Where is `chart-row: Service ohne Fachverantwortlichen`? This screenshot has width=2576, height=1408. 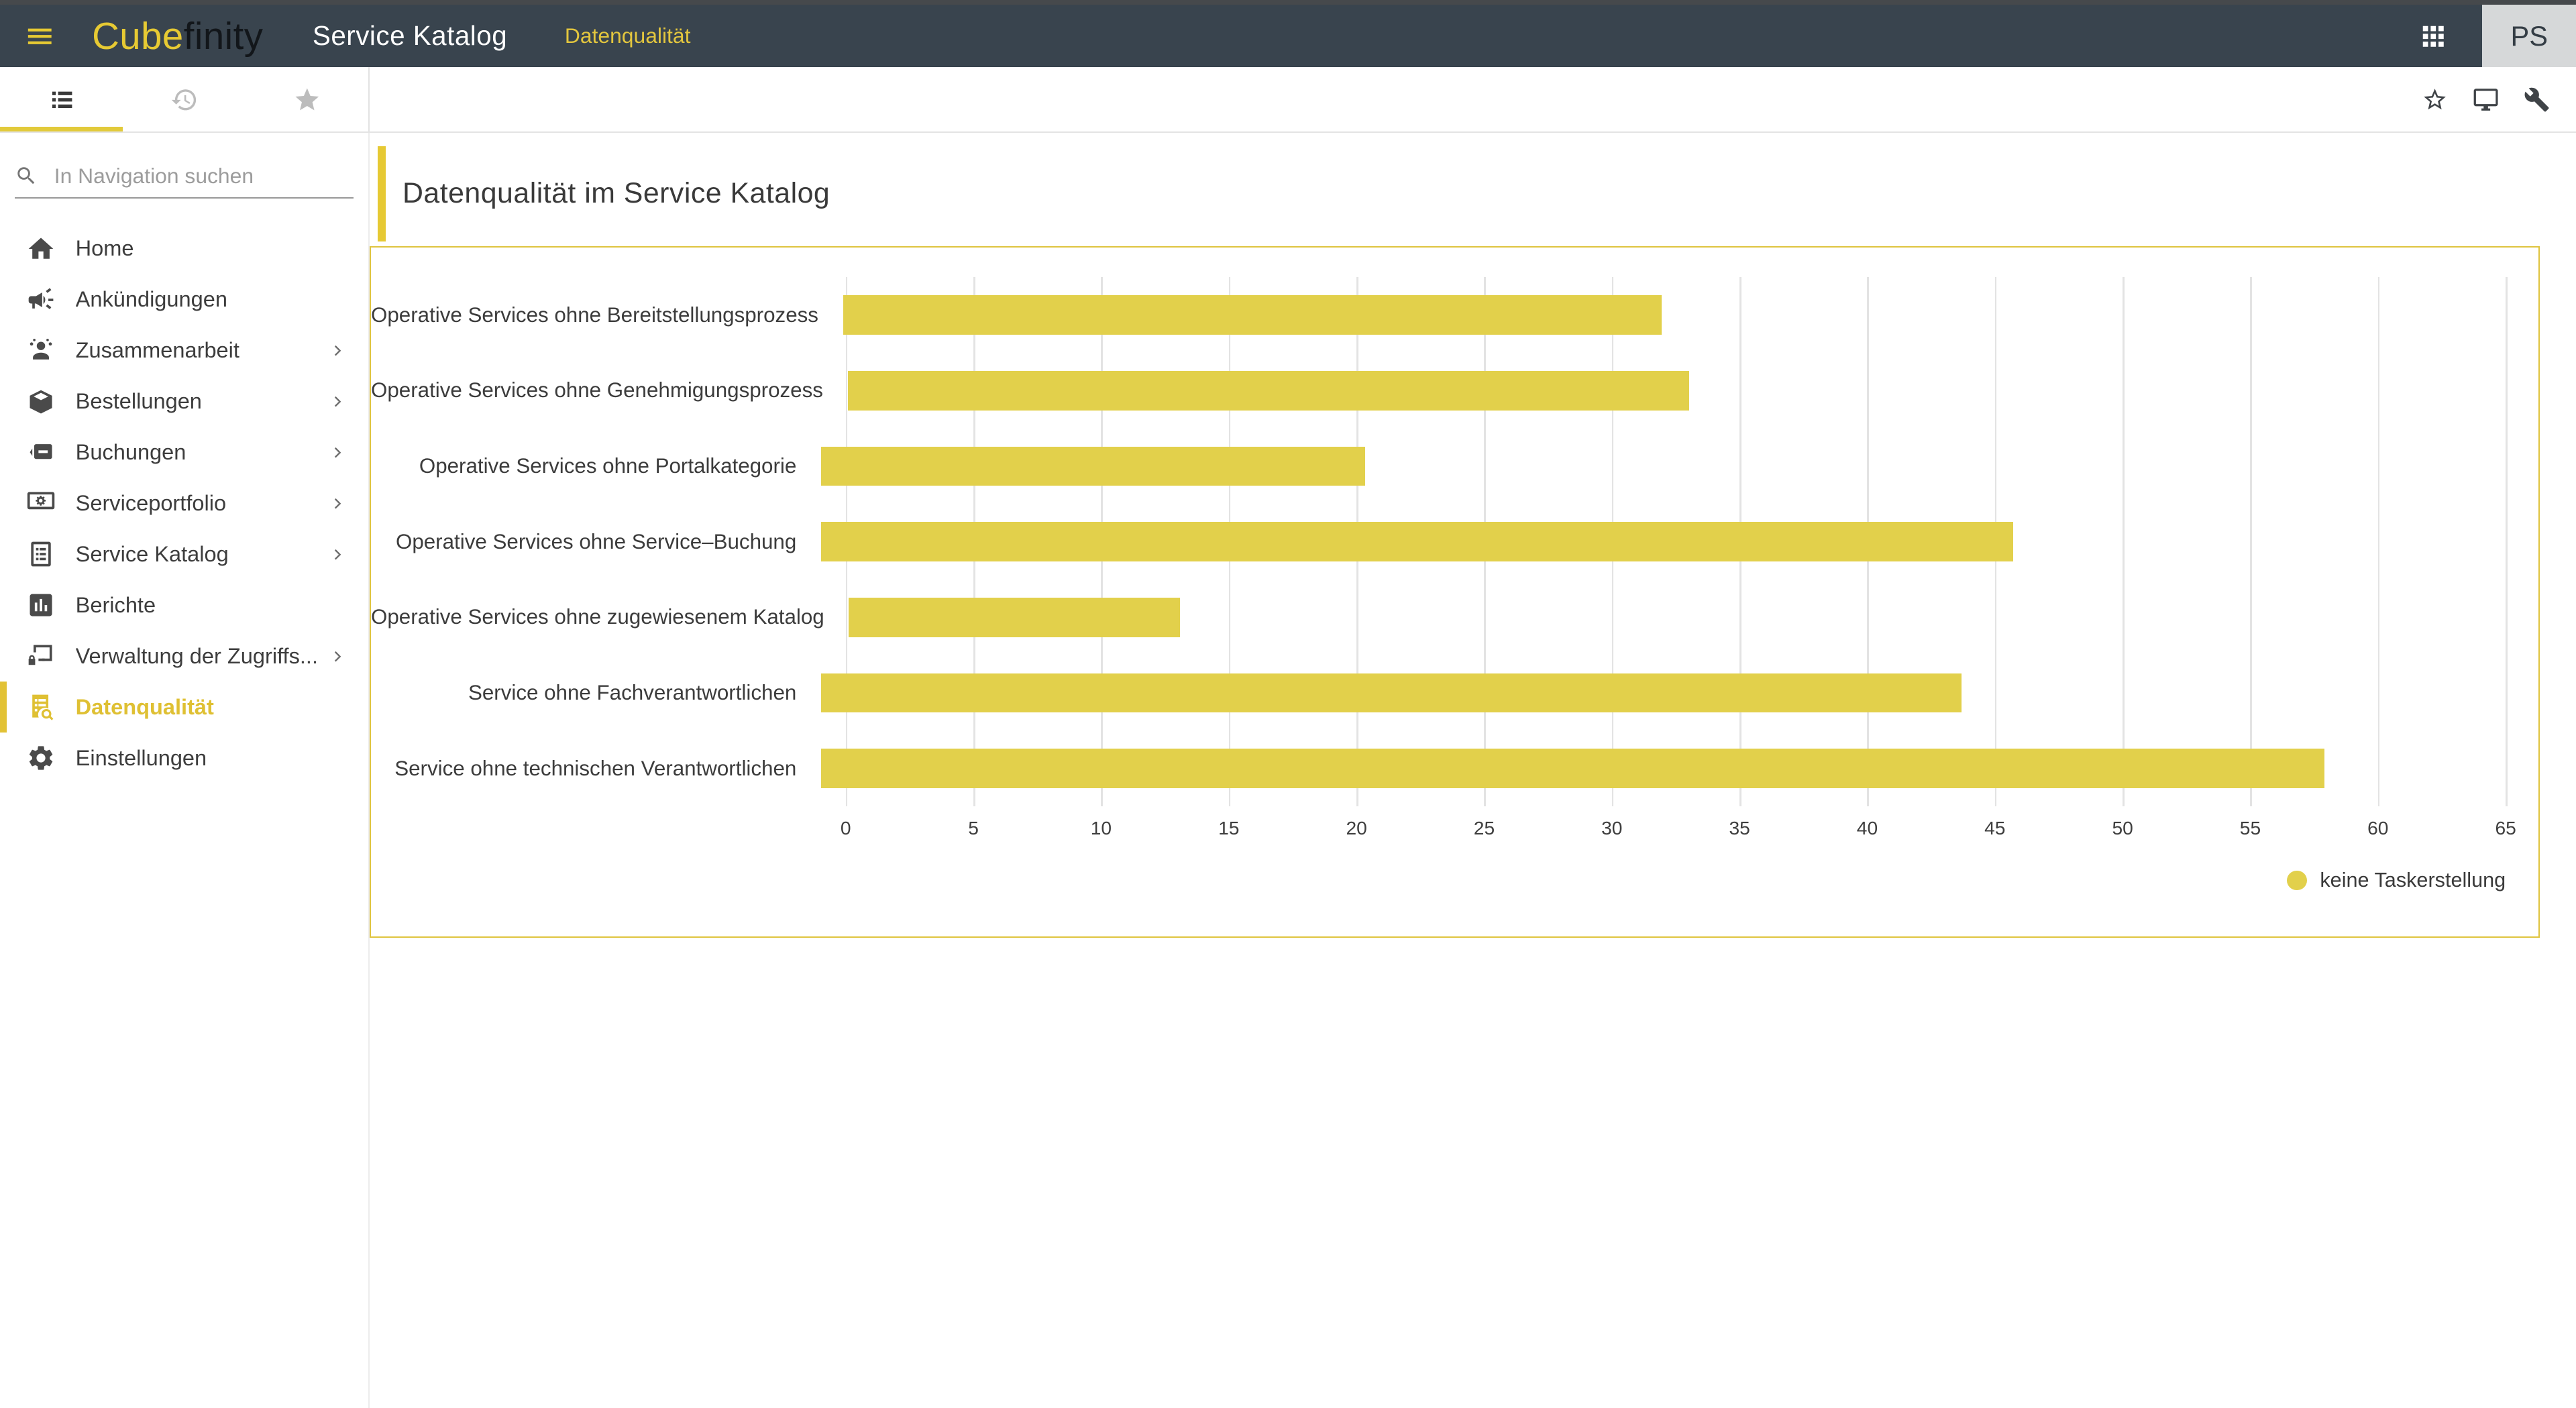 chart-row: Service ohne Fachverantwortlichen is located at coordinates (1438, 693).